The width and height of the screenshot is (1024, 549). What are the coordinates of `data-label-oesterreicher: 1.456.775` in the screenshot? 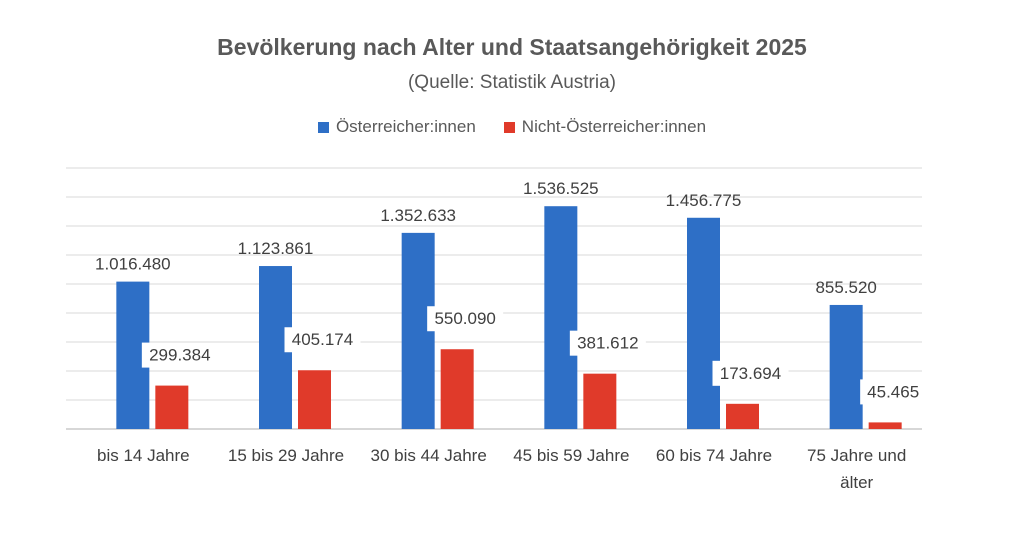 It's located at (704, 200).